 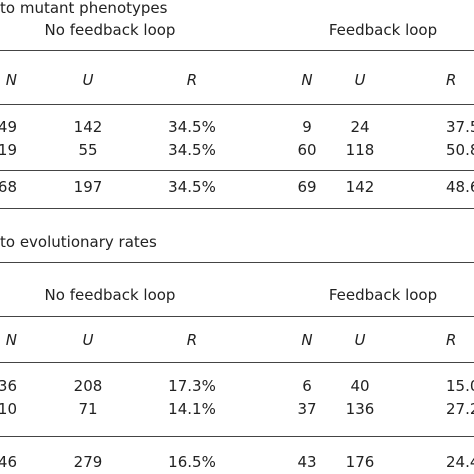 I want to click on total-cell: 68, so click(x=8, y=187).